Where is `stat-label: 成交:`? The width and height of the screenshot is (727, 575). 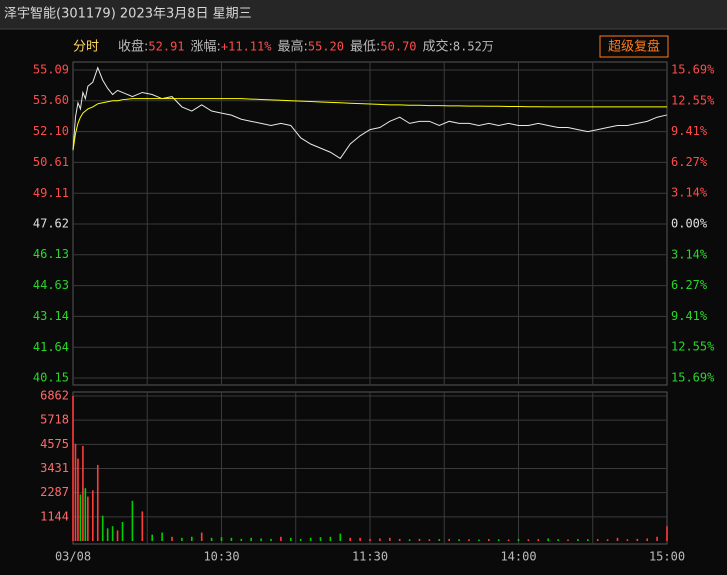
stat-label: 成交: is located at coordinates (438, 47).